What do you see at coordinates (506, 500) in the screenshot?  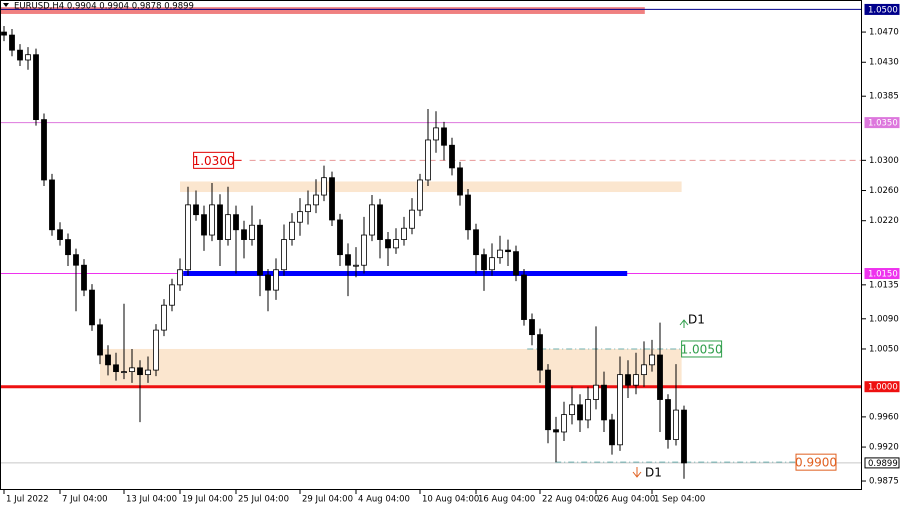 I see `x-tick-label: 16 Aug 04:00` at bounding box center [506, 500].